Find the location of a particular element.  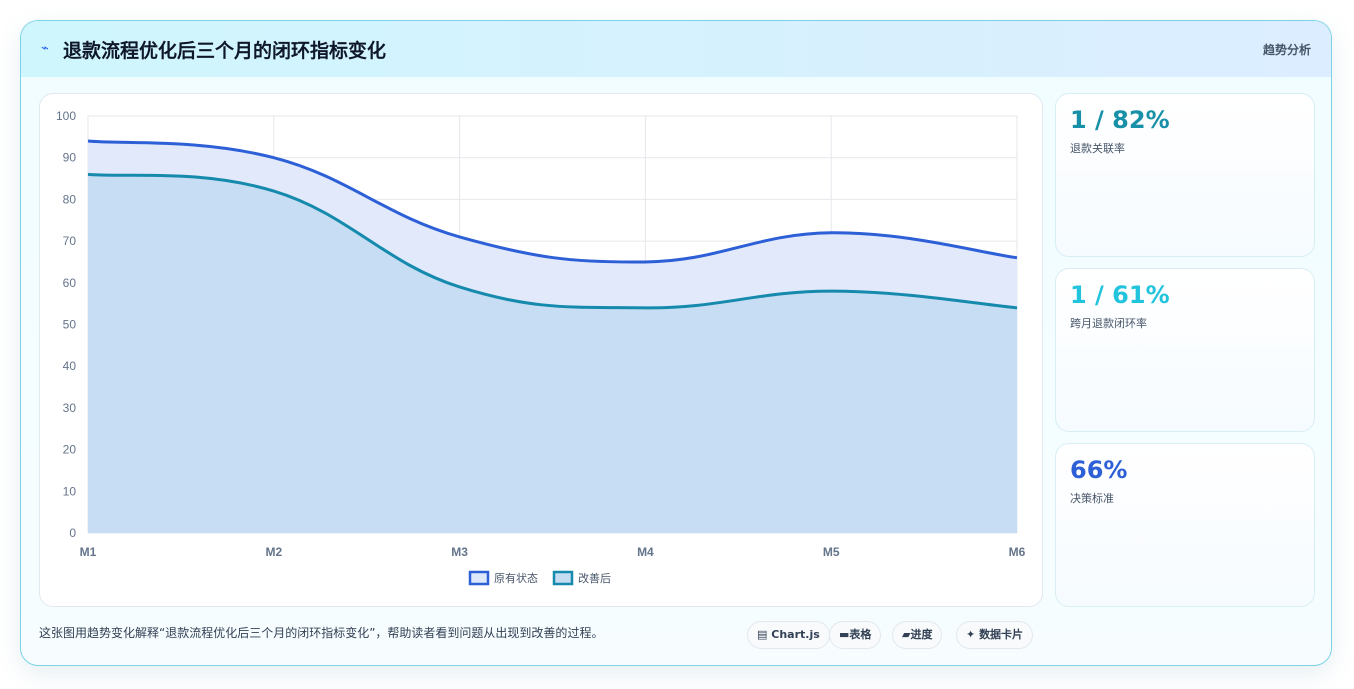

y-tick-label: 0 is located at coordinates (72, 533).